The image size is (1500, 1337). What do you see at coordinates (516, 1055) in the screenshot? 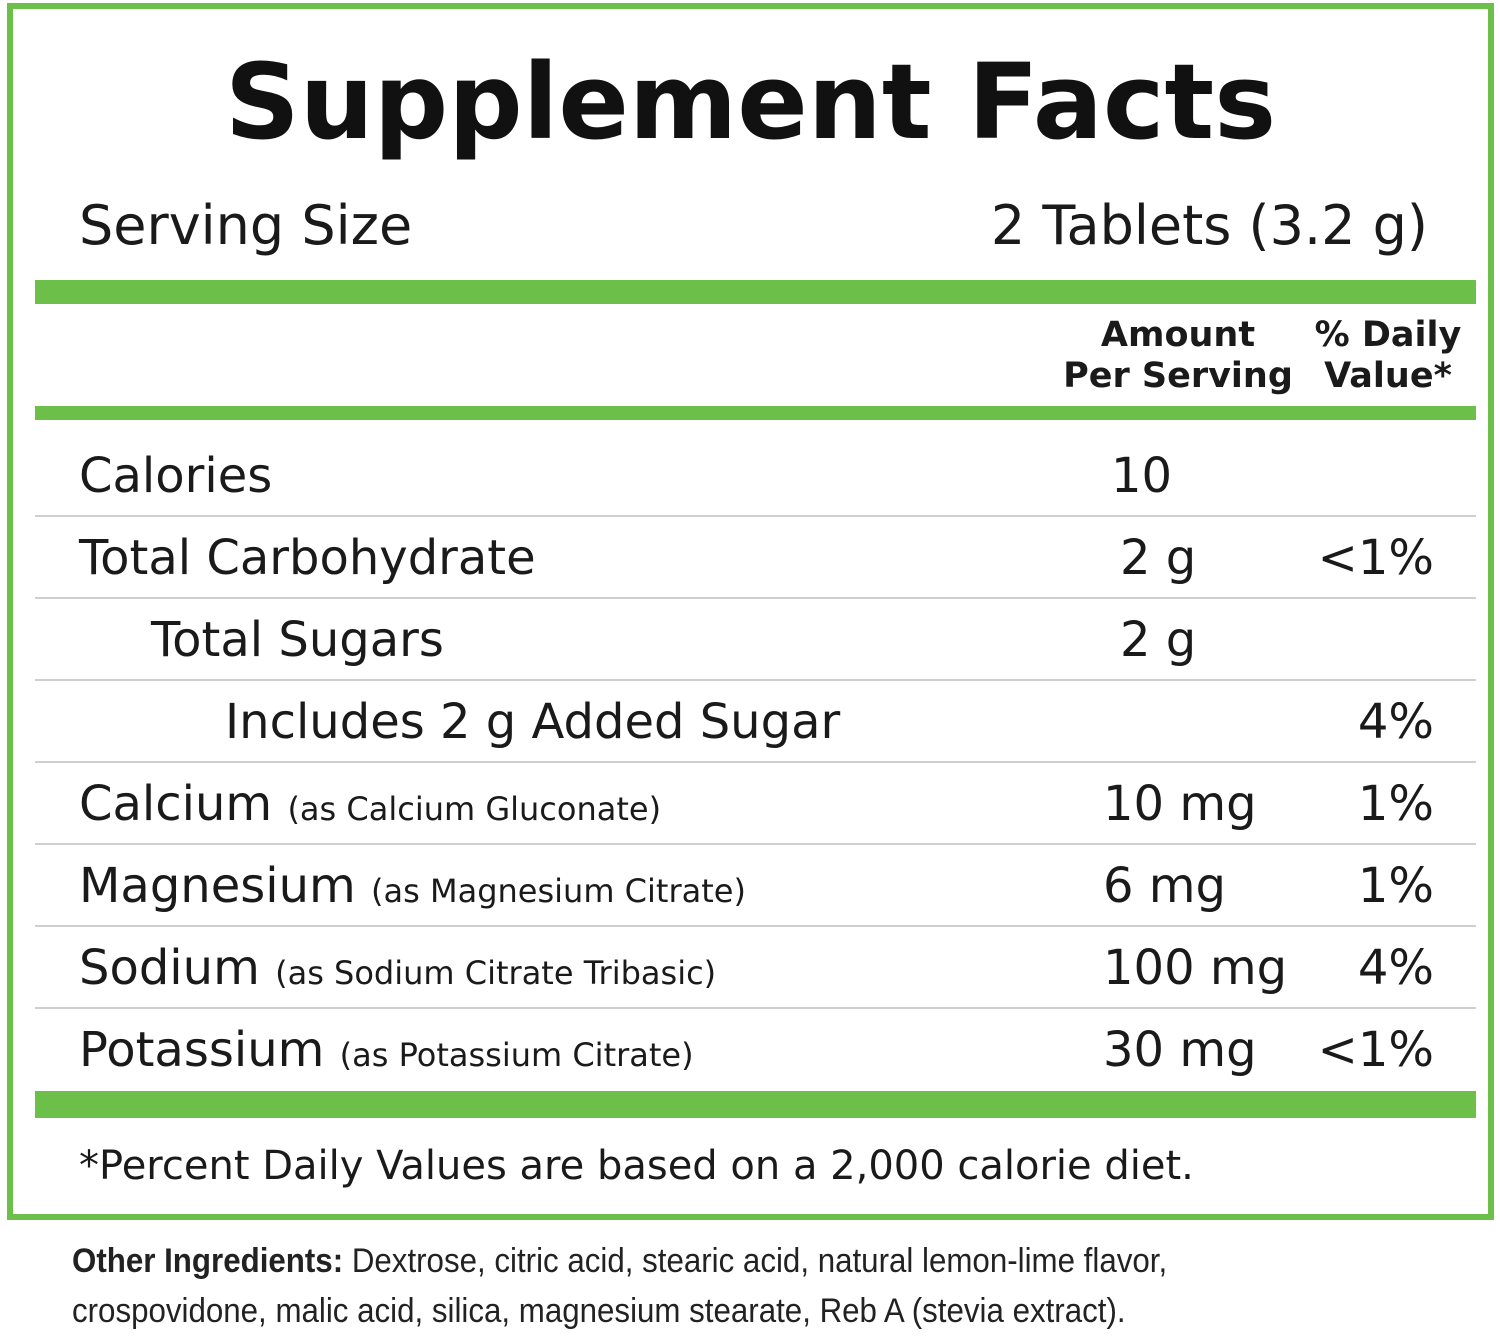
I see `nutrient-source: (as Potassium Citrate)` at bounding box center [516, 1055].